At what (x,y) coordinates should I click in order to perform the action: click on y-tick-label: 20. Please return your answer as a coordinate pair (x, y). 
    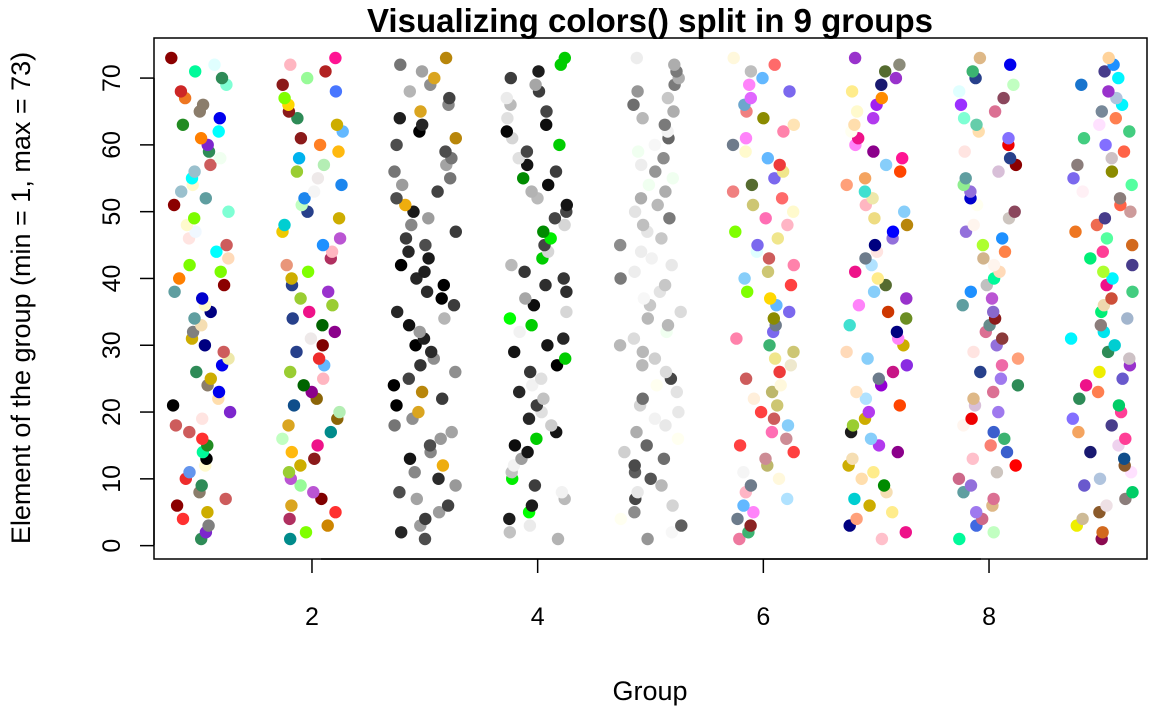
    Looking at the image, I should click on (112, 412).